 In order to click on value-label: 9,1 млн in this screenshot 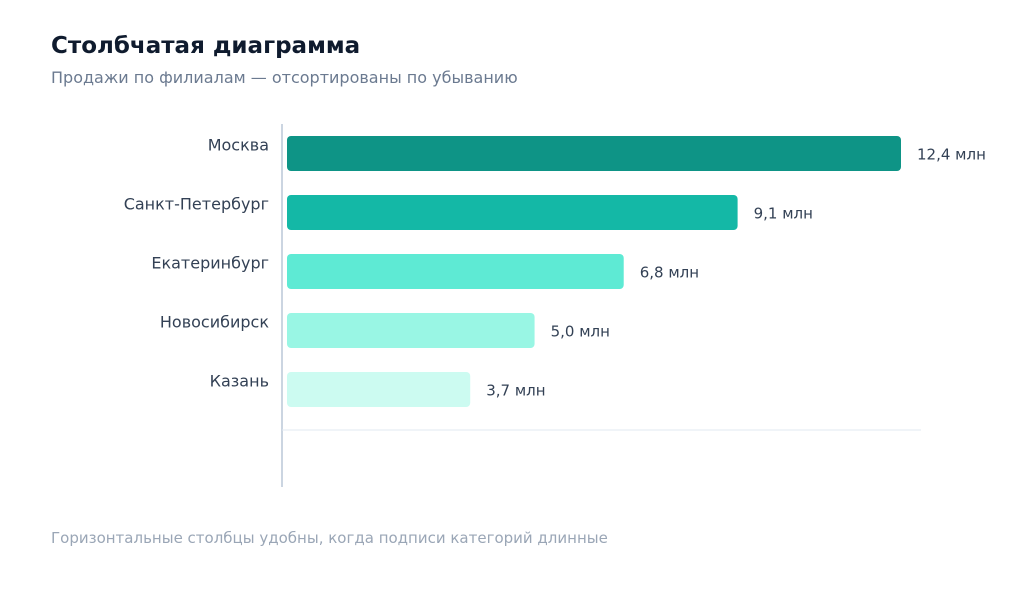, I will do `click(783, 214)`.